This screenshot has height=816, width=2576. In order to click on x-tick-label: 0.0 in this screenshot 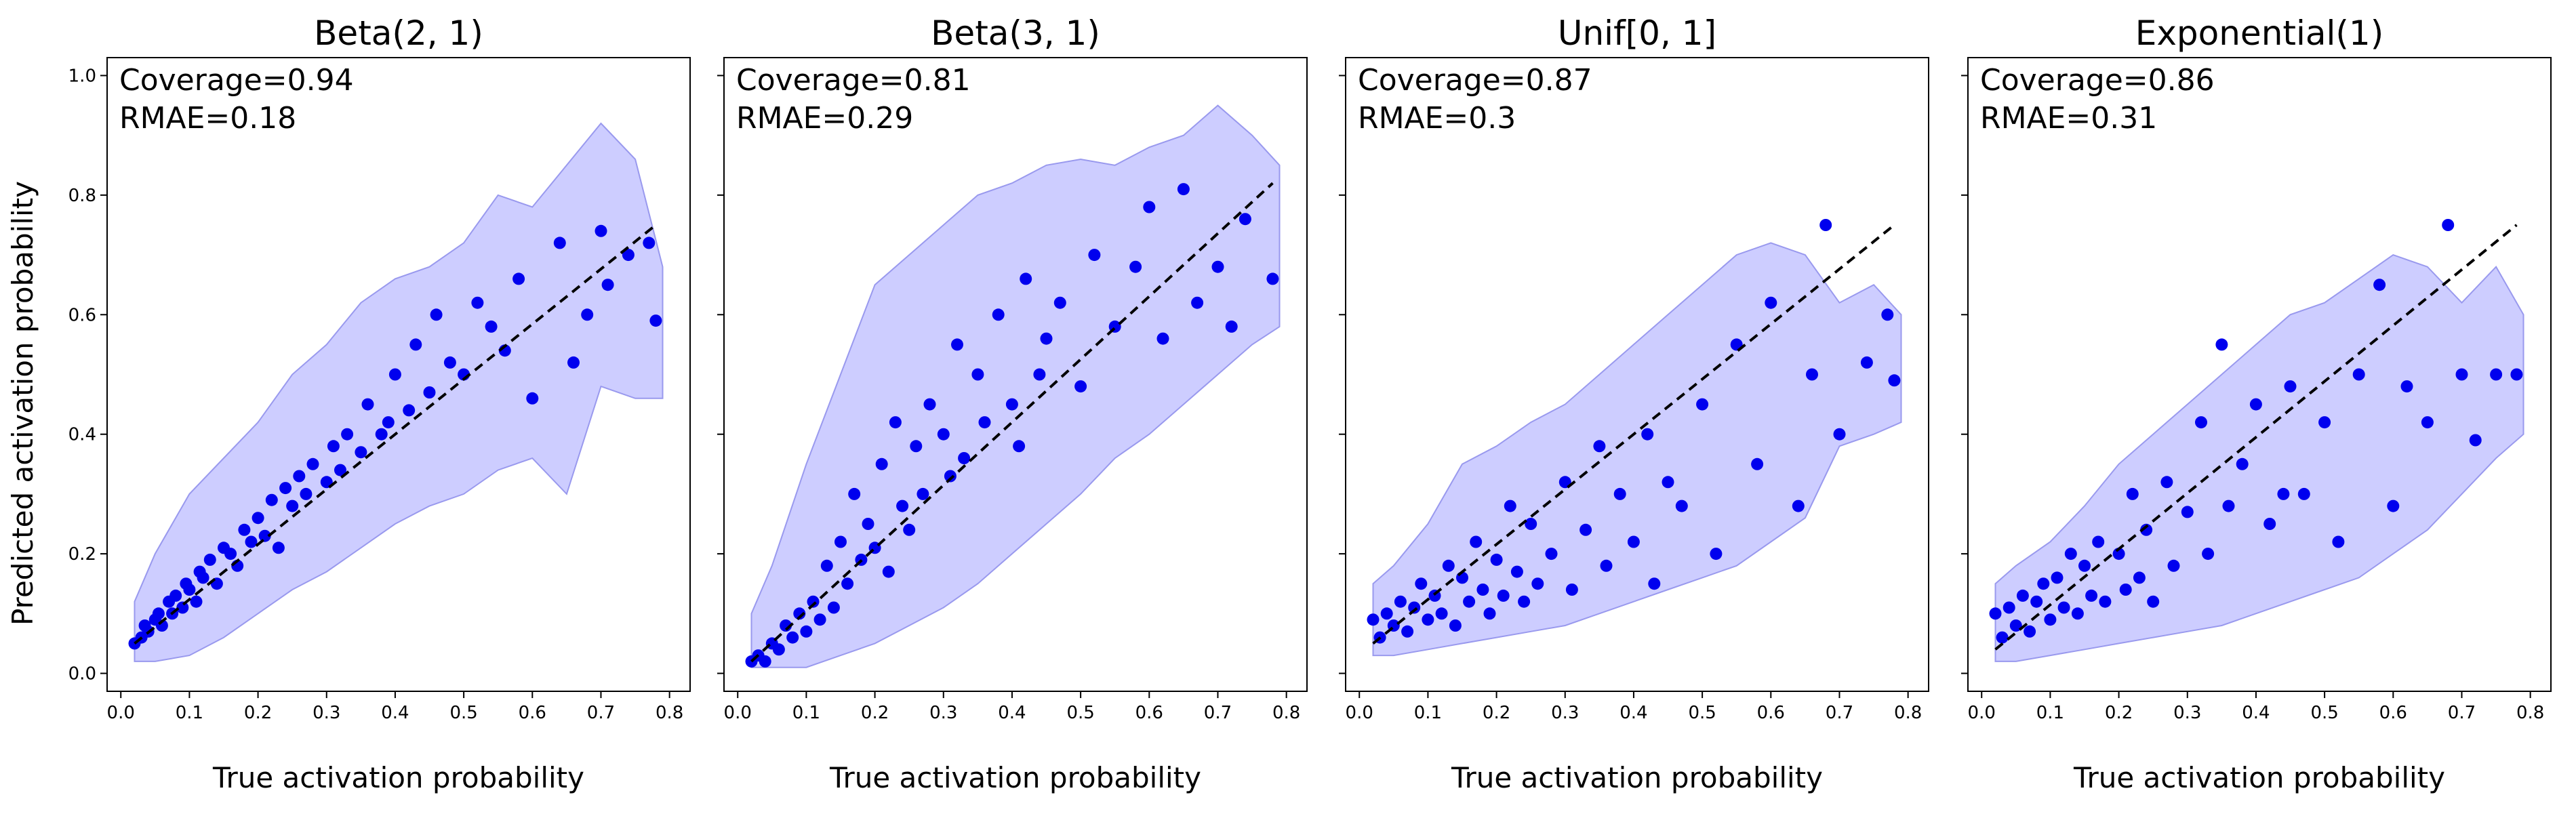, I will do `click(1359, 713)`.